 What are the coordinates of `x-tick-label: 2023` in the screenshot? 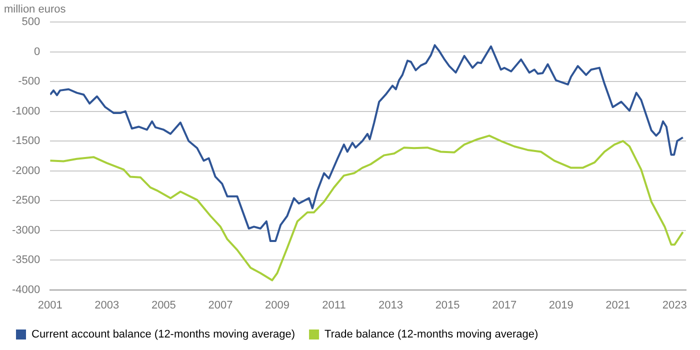 It's located at (674, 305).